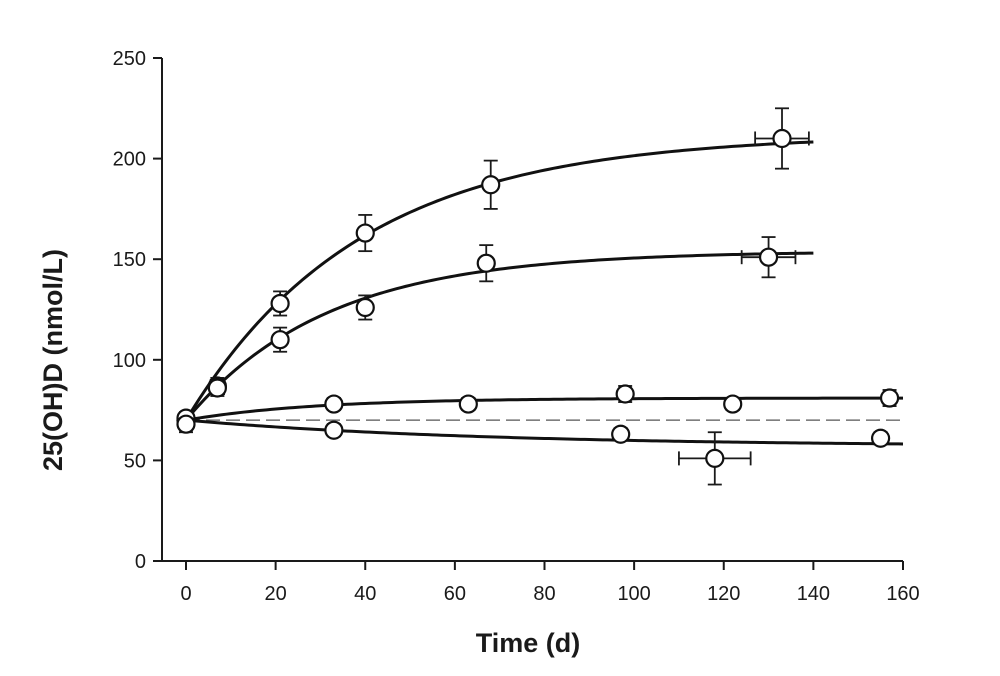 The height and width of the screenshot is (676, 1000). I want to click on x-tick-label: 120, so click(723, 594).